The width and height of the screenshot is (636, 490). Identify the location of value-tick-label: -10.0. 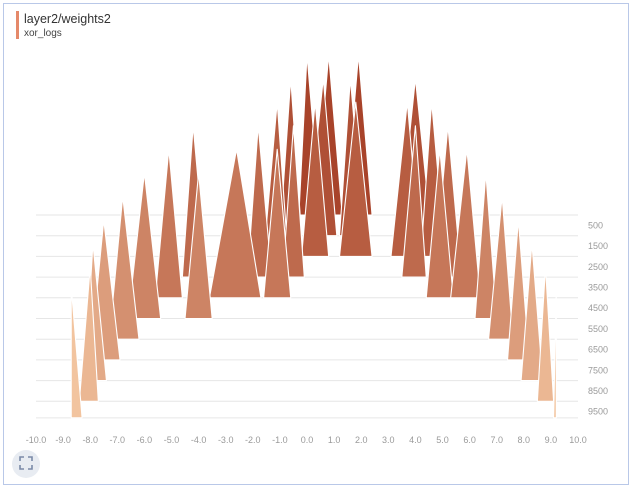
(36, 440).